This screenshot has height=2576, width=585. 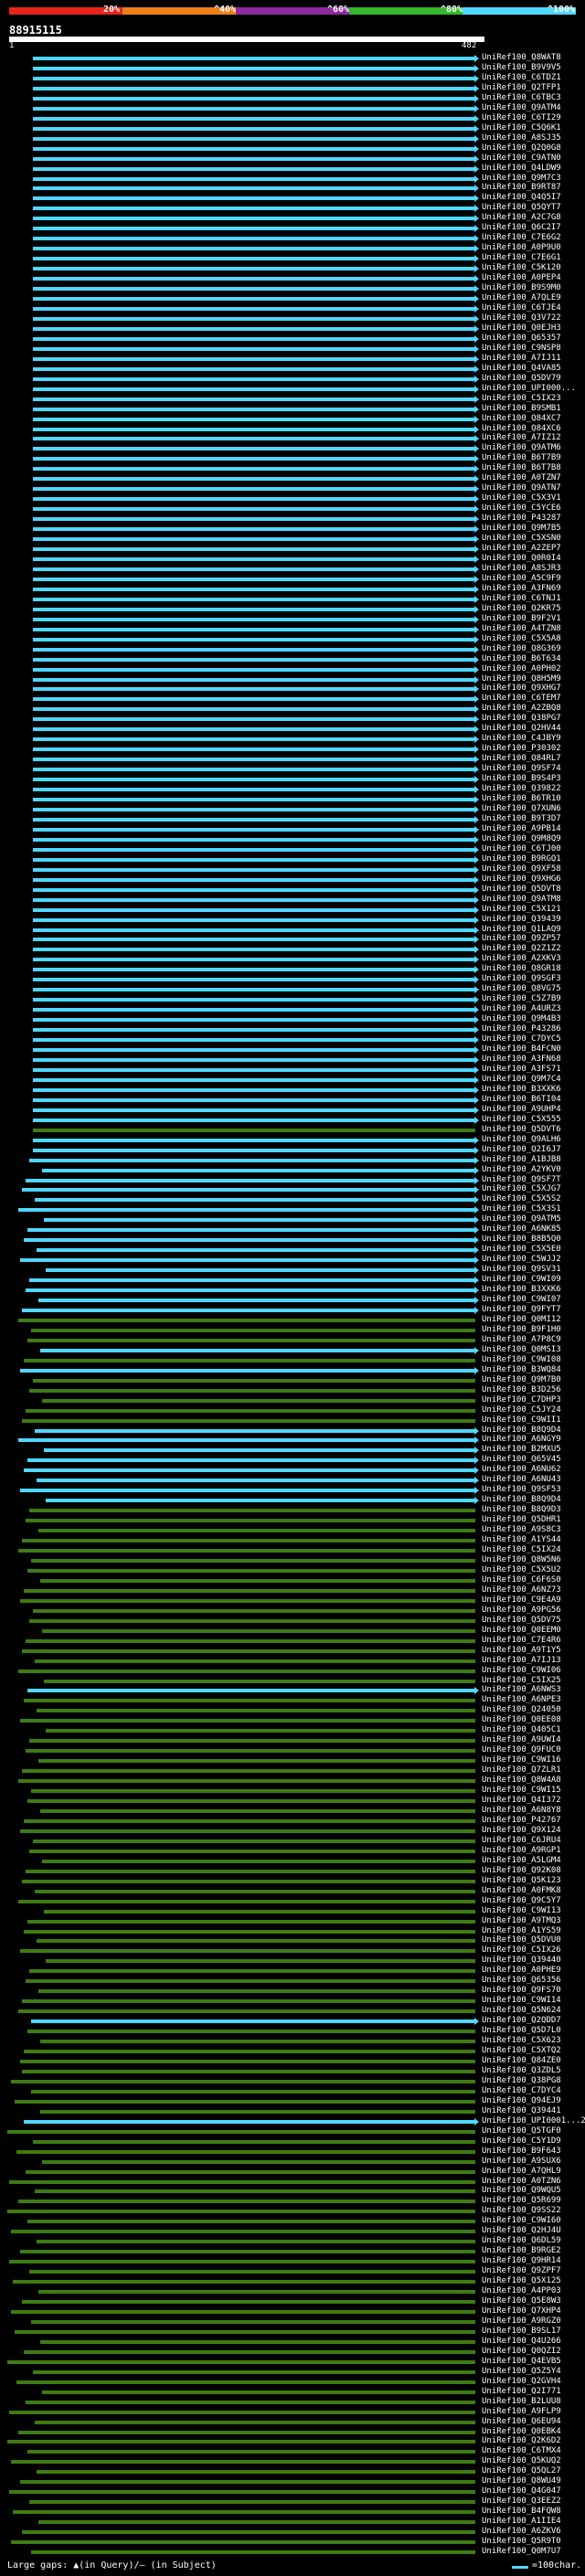 I want to click on alignment-label: UniRef100_B8B5Q0, so click(x=521, y=1240).